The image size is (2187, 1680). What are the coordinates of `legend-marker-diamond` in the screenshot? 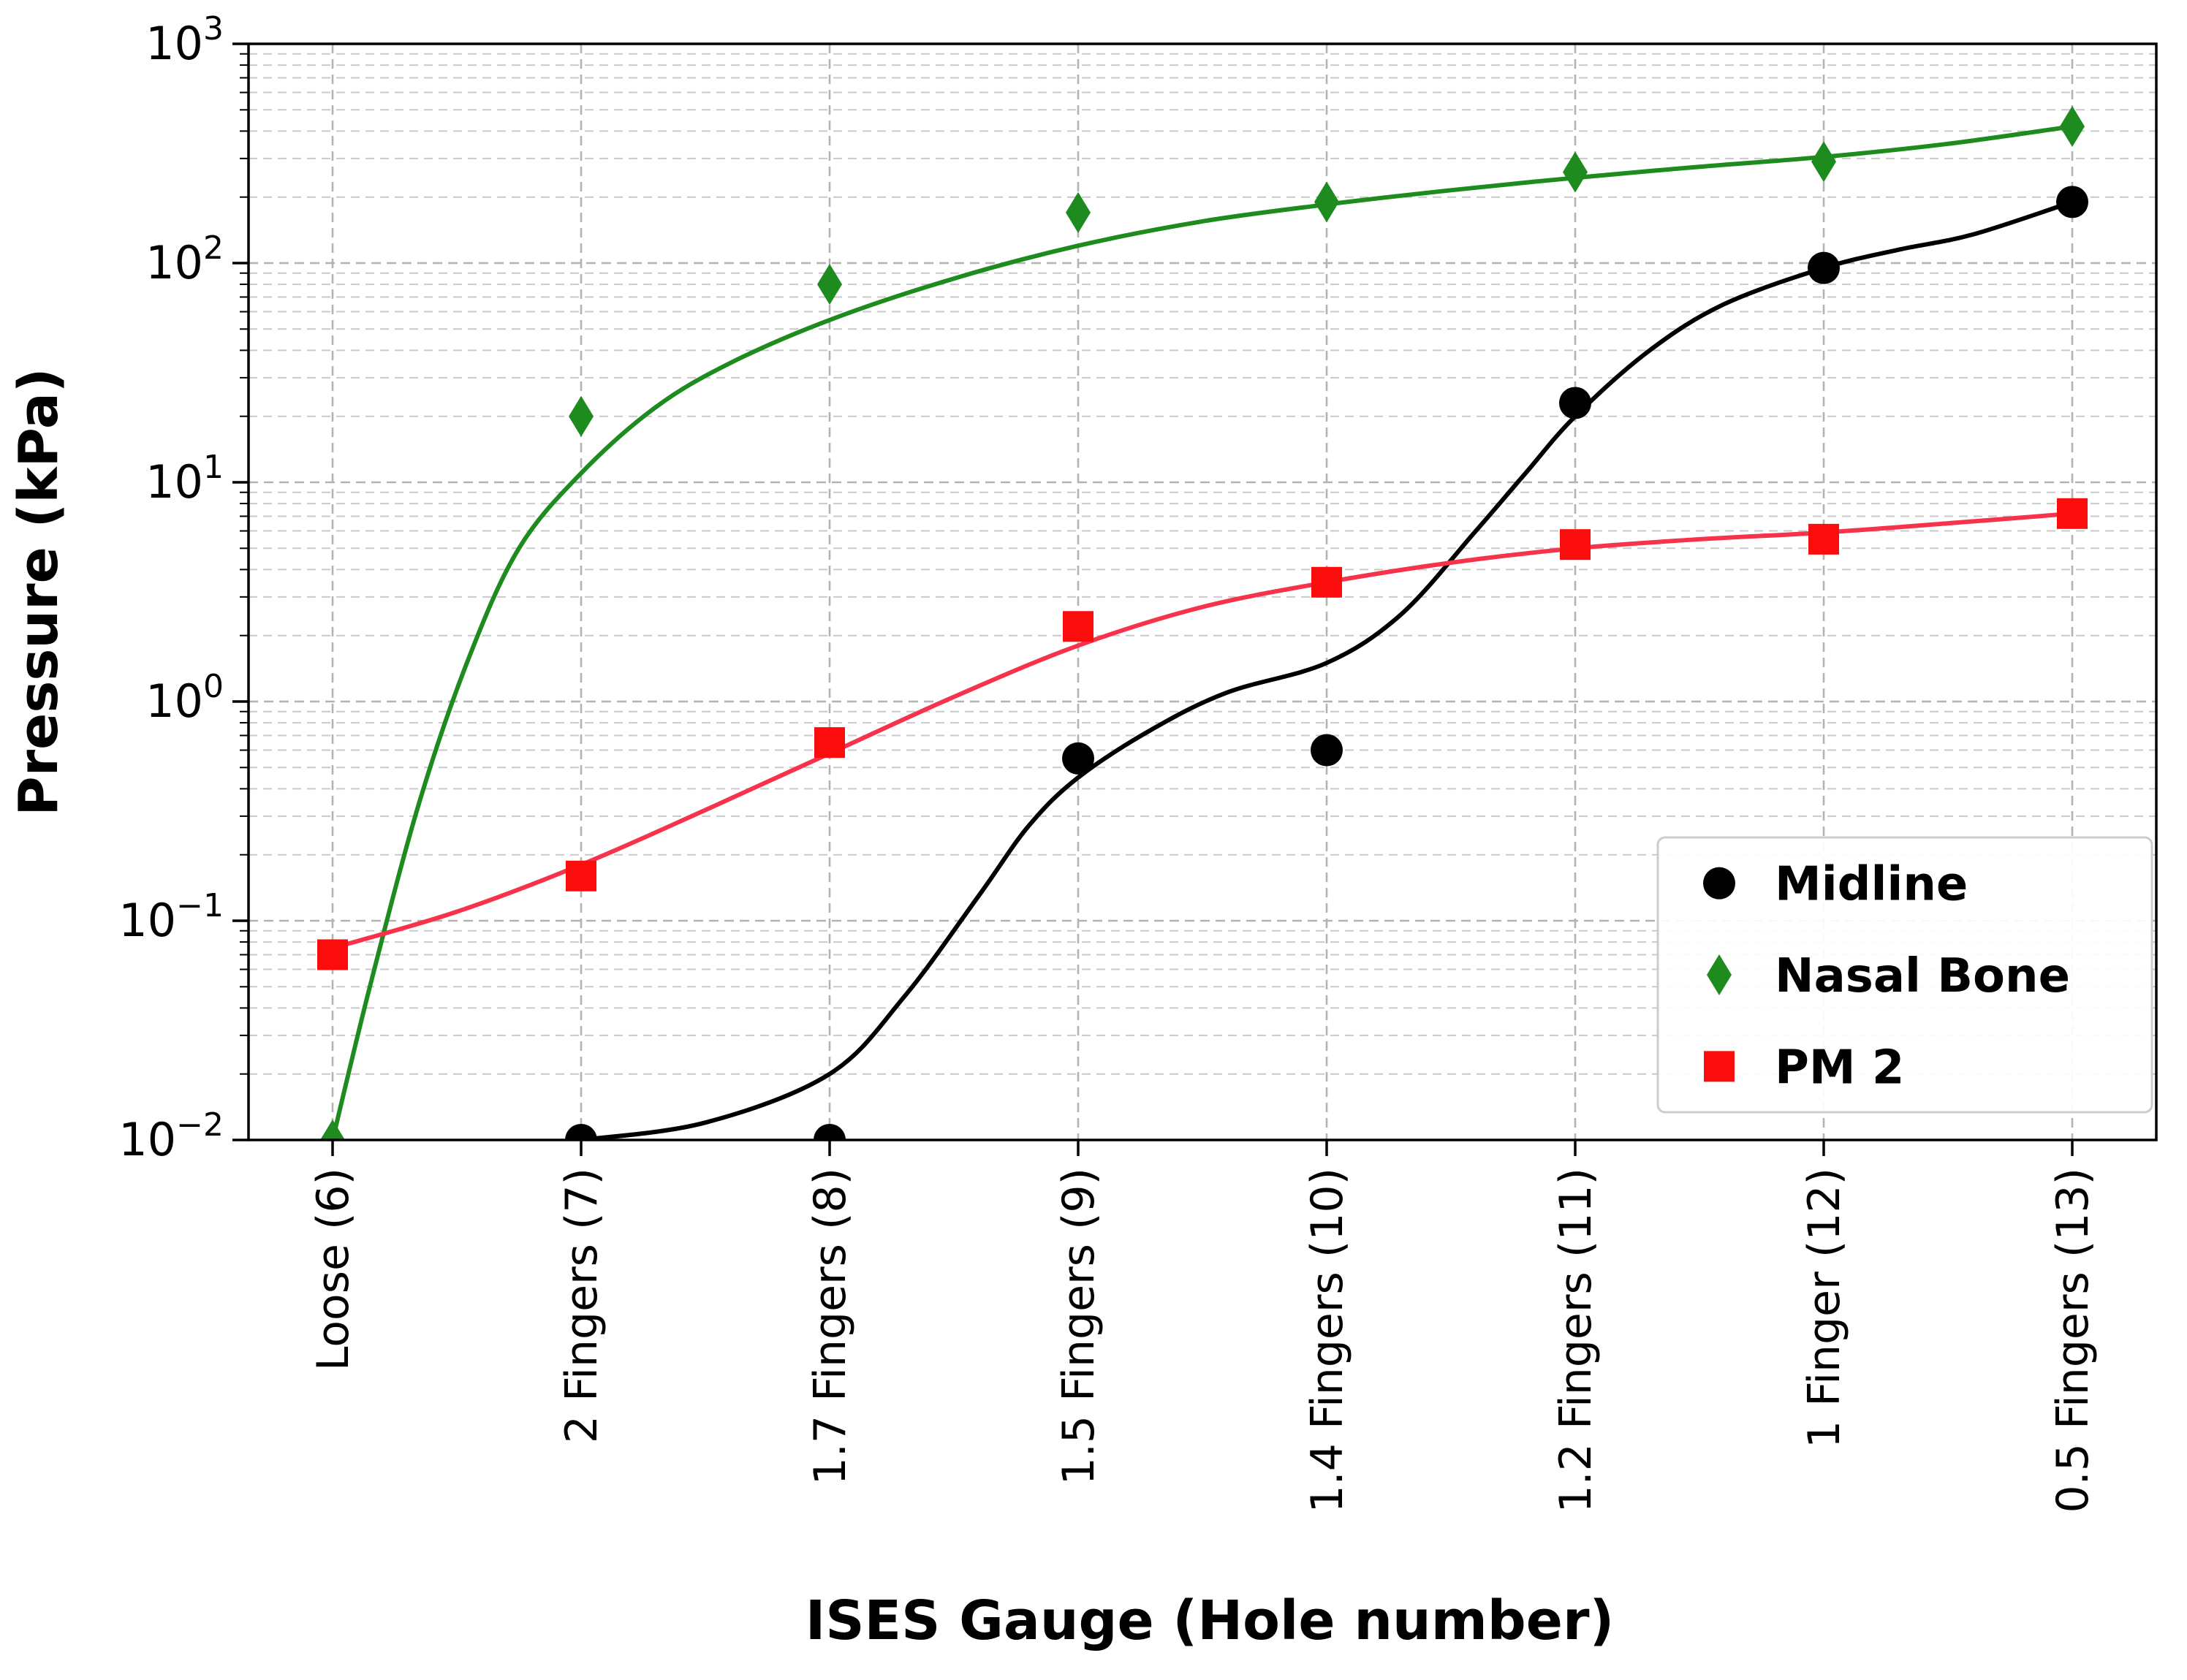 It's located at (1719, 974).